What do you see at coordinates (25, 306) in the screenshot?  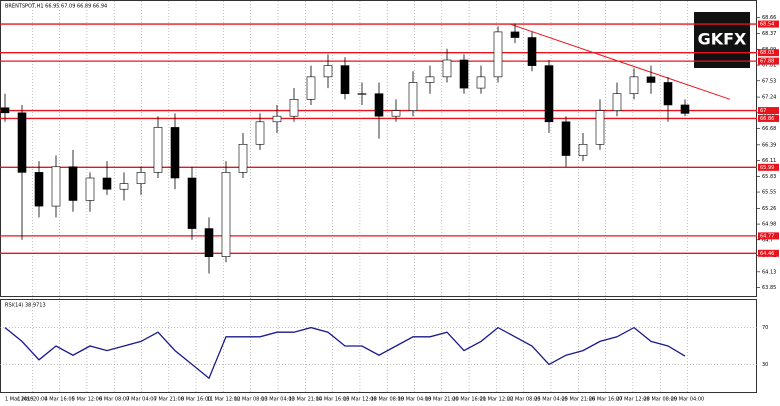 I see `rsi-title: RSI(14) 38.9713` at bounding box center [25, 306].